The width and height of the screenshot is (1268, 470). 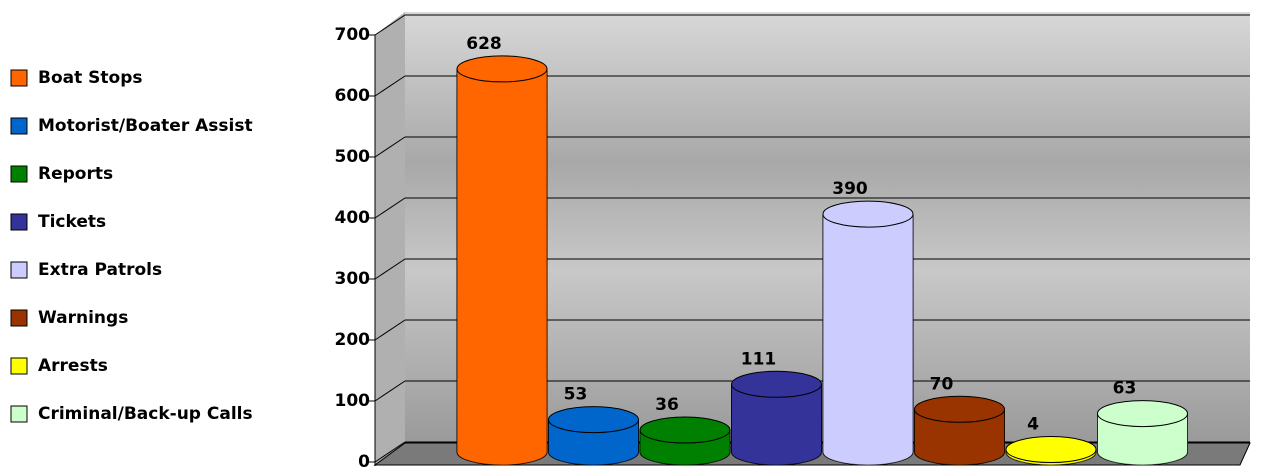 What do you see at coordinates (353, 218) in the screenshot?
I see `y-tick-label: 400` at bounding box center [353, 218].